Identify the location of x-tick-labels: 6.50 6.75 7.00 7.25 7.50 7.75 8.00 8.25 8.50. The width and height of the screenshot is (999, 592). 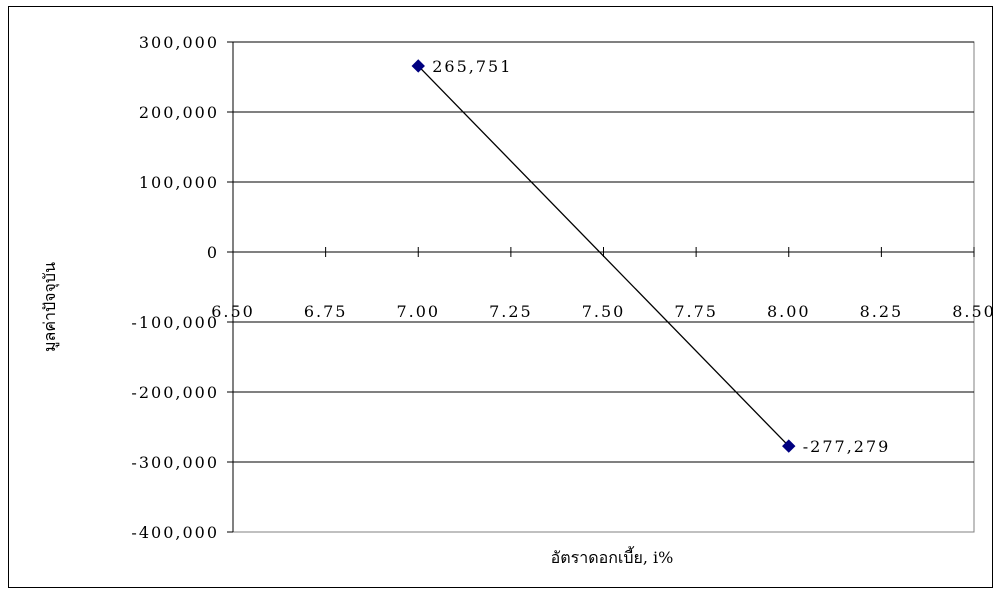
(602, 311).